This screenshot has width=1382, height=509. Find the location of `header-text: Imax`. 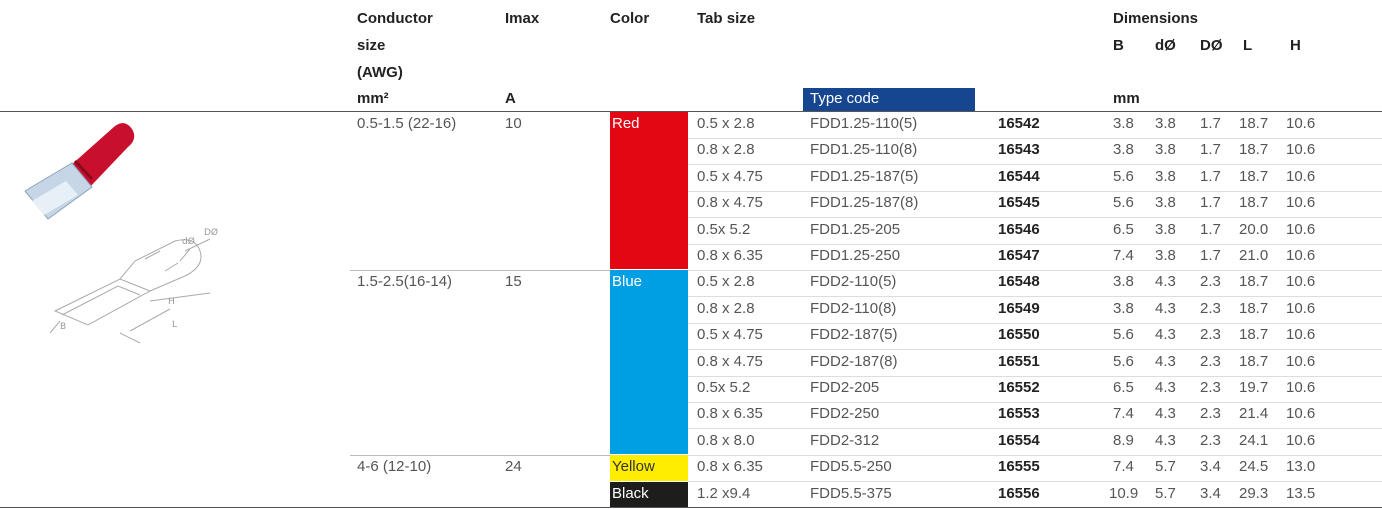

header-text: Imax is located at coordinates (522, 18).